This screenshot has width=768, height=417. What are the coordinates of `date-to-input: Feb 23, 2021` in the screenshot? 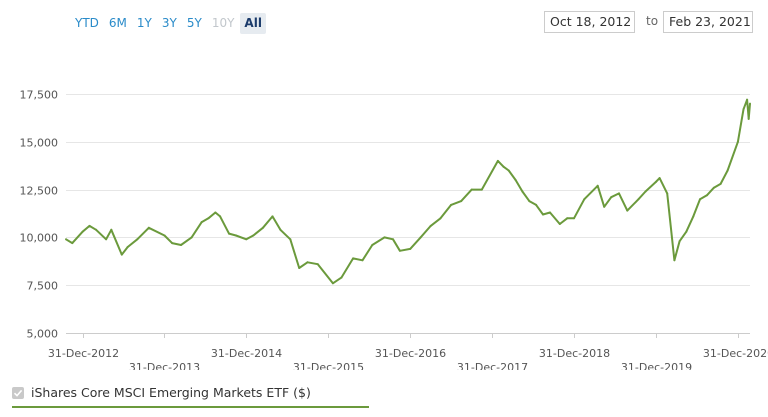 It's located at (708, 22).